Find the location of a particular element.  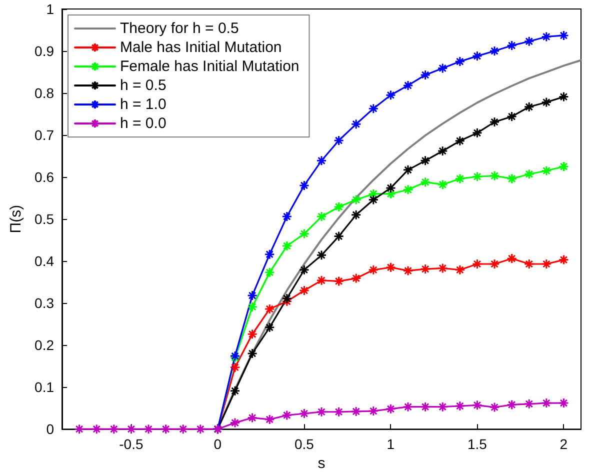

legend-label: Theory for h = 0.5 is located at coordinates (179, 28).